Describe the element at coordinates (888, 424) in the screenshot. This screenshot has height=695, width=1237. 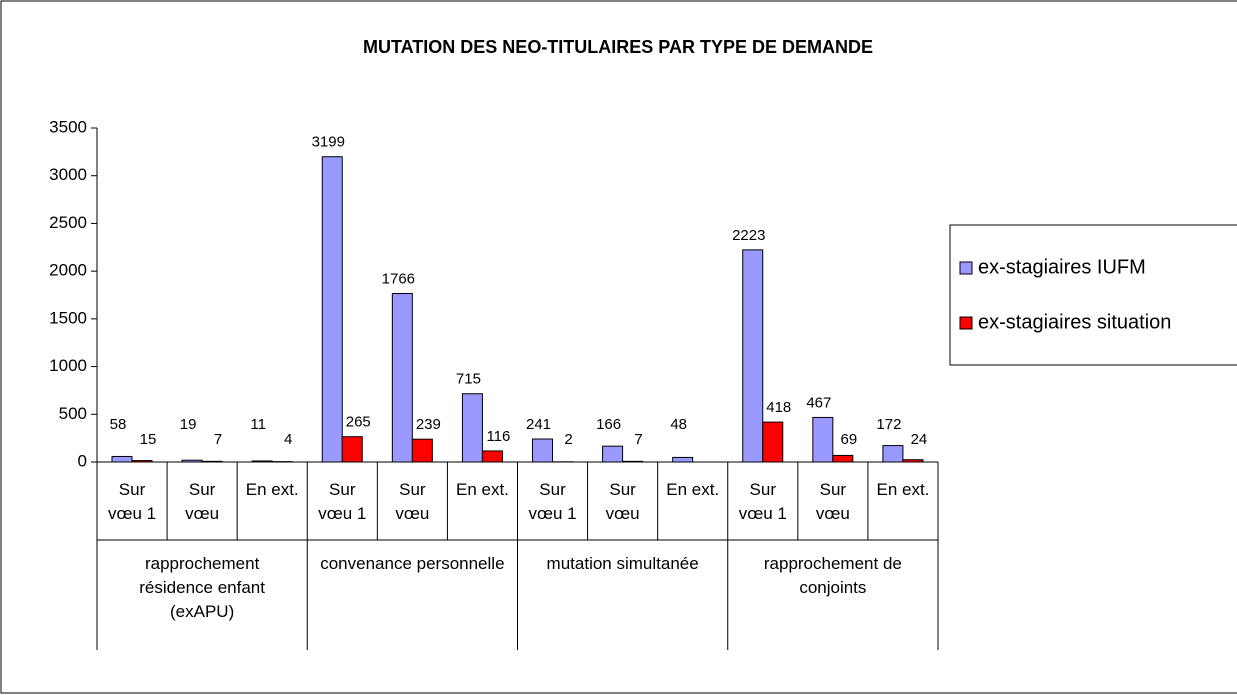
I see `value-label: 172` at that location.